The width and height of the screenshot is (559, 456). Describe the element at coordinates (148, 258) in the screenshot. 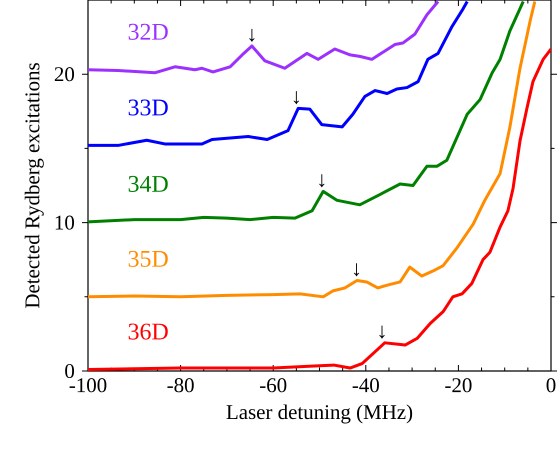

I see `series-label: 35D` at that location.